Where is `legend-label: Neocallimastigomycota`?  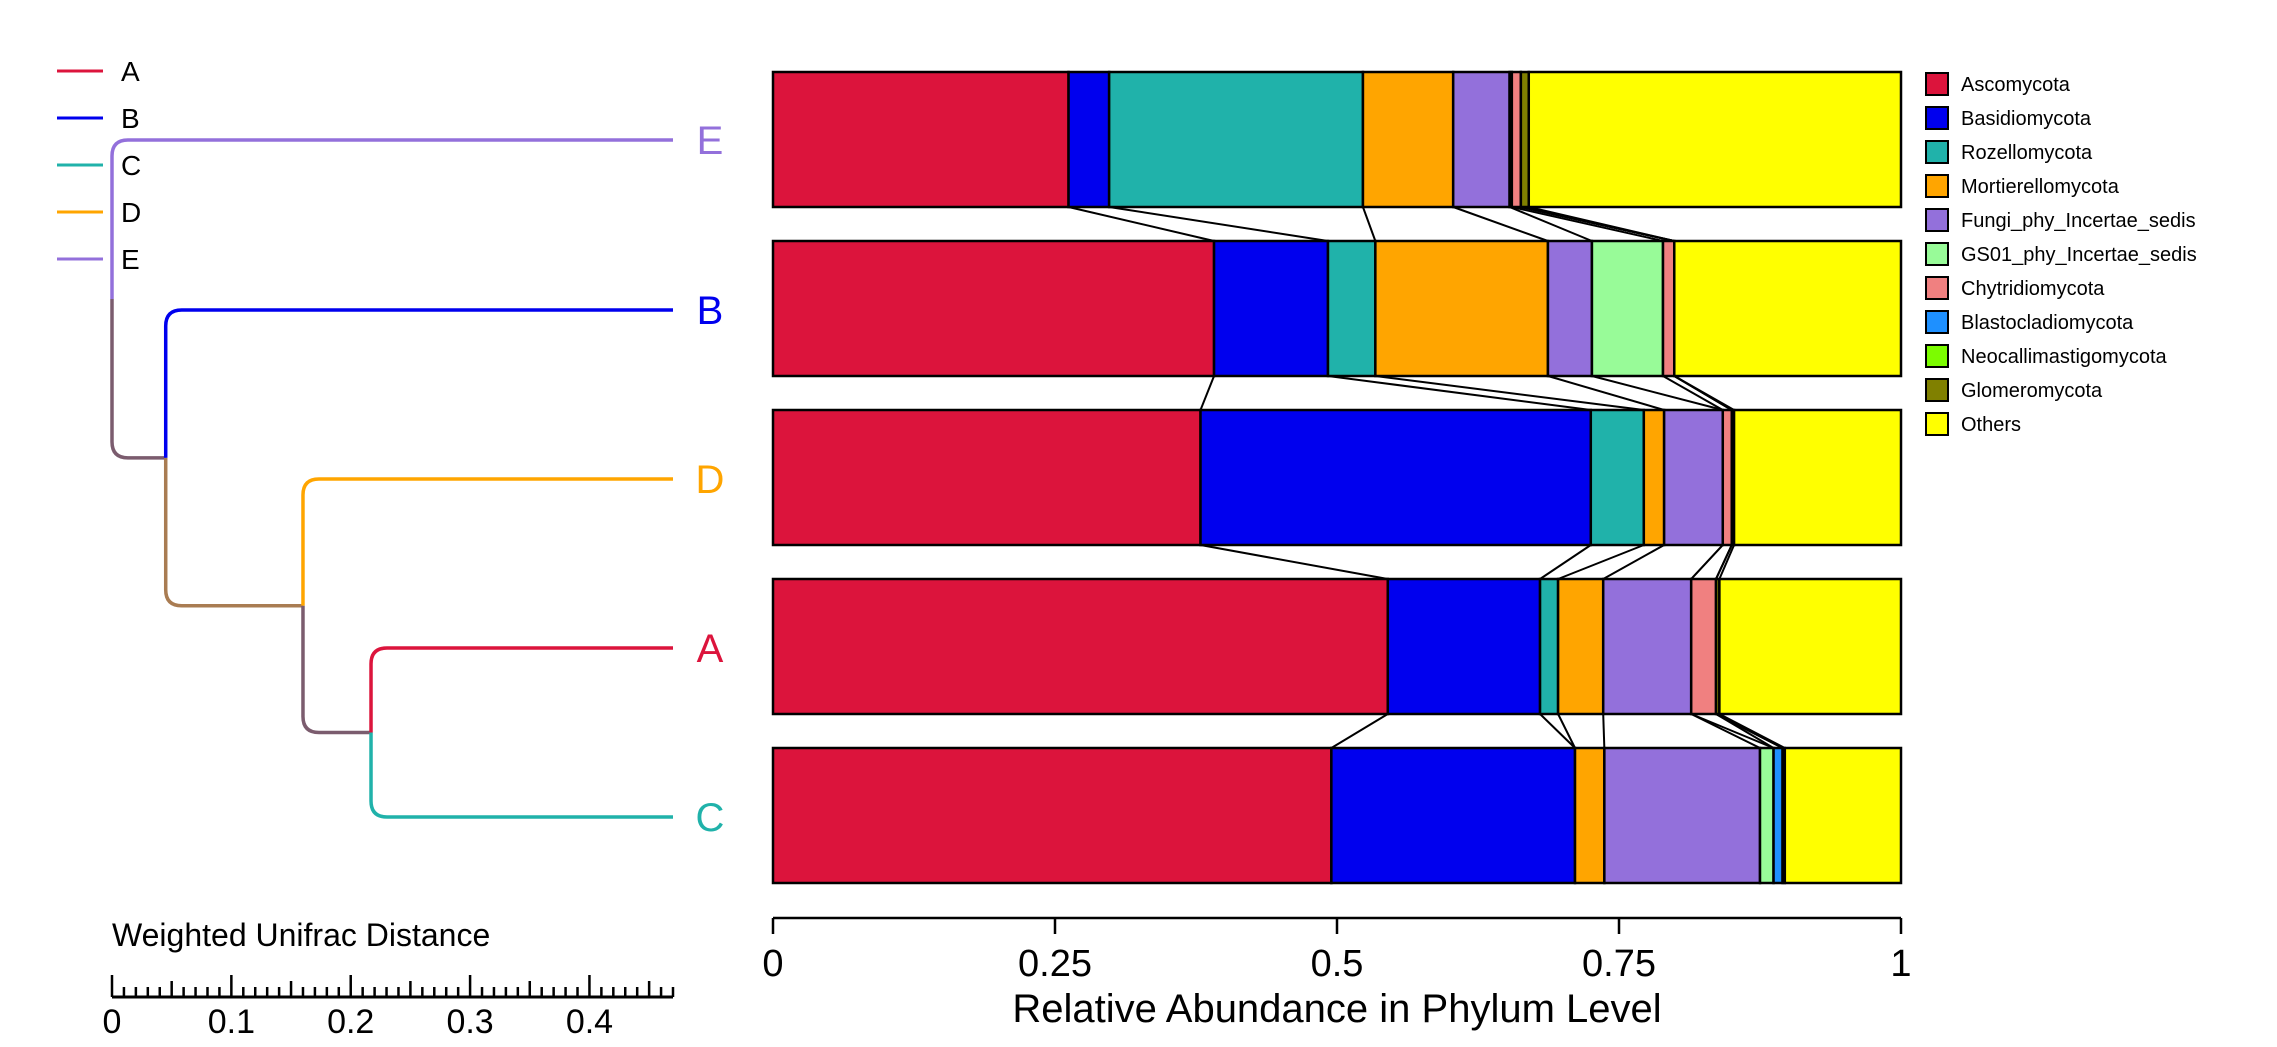 legend-label: Neocallimastigomycota is located at coordinates (2064, 357).